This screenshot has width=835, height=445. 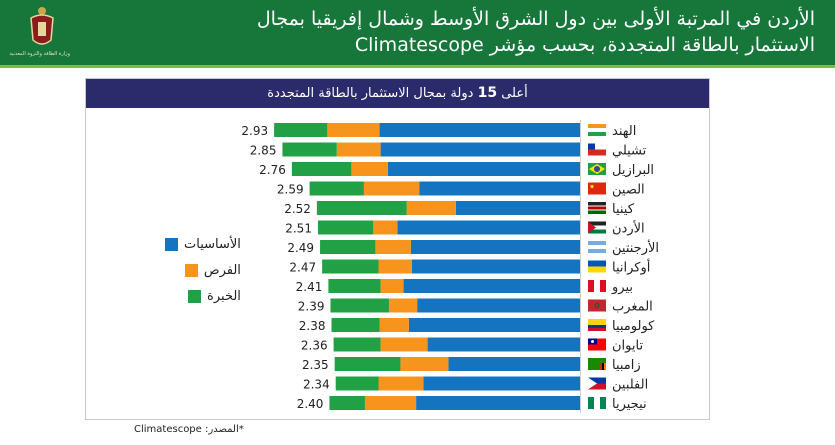 What do you see at coordinates (297, 209) in the screenshot?
I see `total-label: 2.52` at bounding box center [297, 209].